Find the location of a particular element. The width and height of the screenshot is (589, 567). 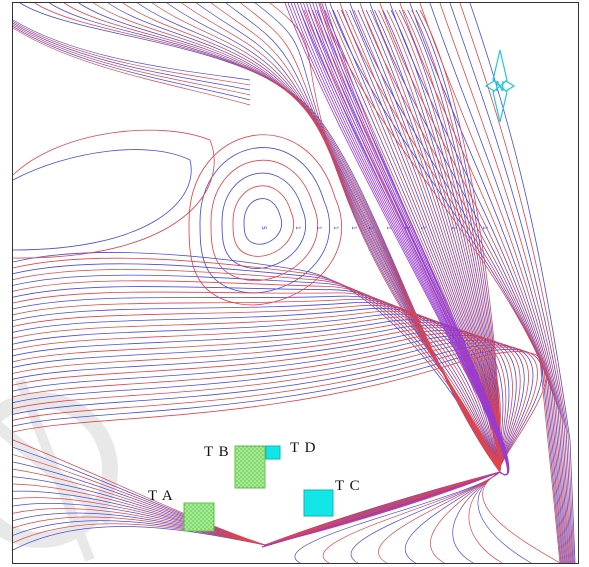

zone-tb: T B is located at coordinates (235, 466).